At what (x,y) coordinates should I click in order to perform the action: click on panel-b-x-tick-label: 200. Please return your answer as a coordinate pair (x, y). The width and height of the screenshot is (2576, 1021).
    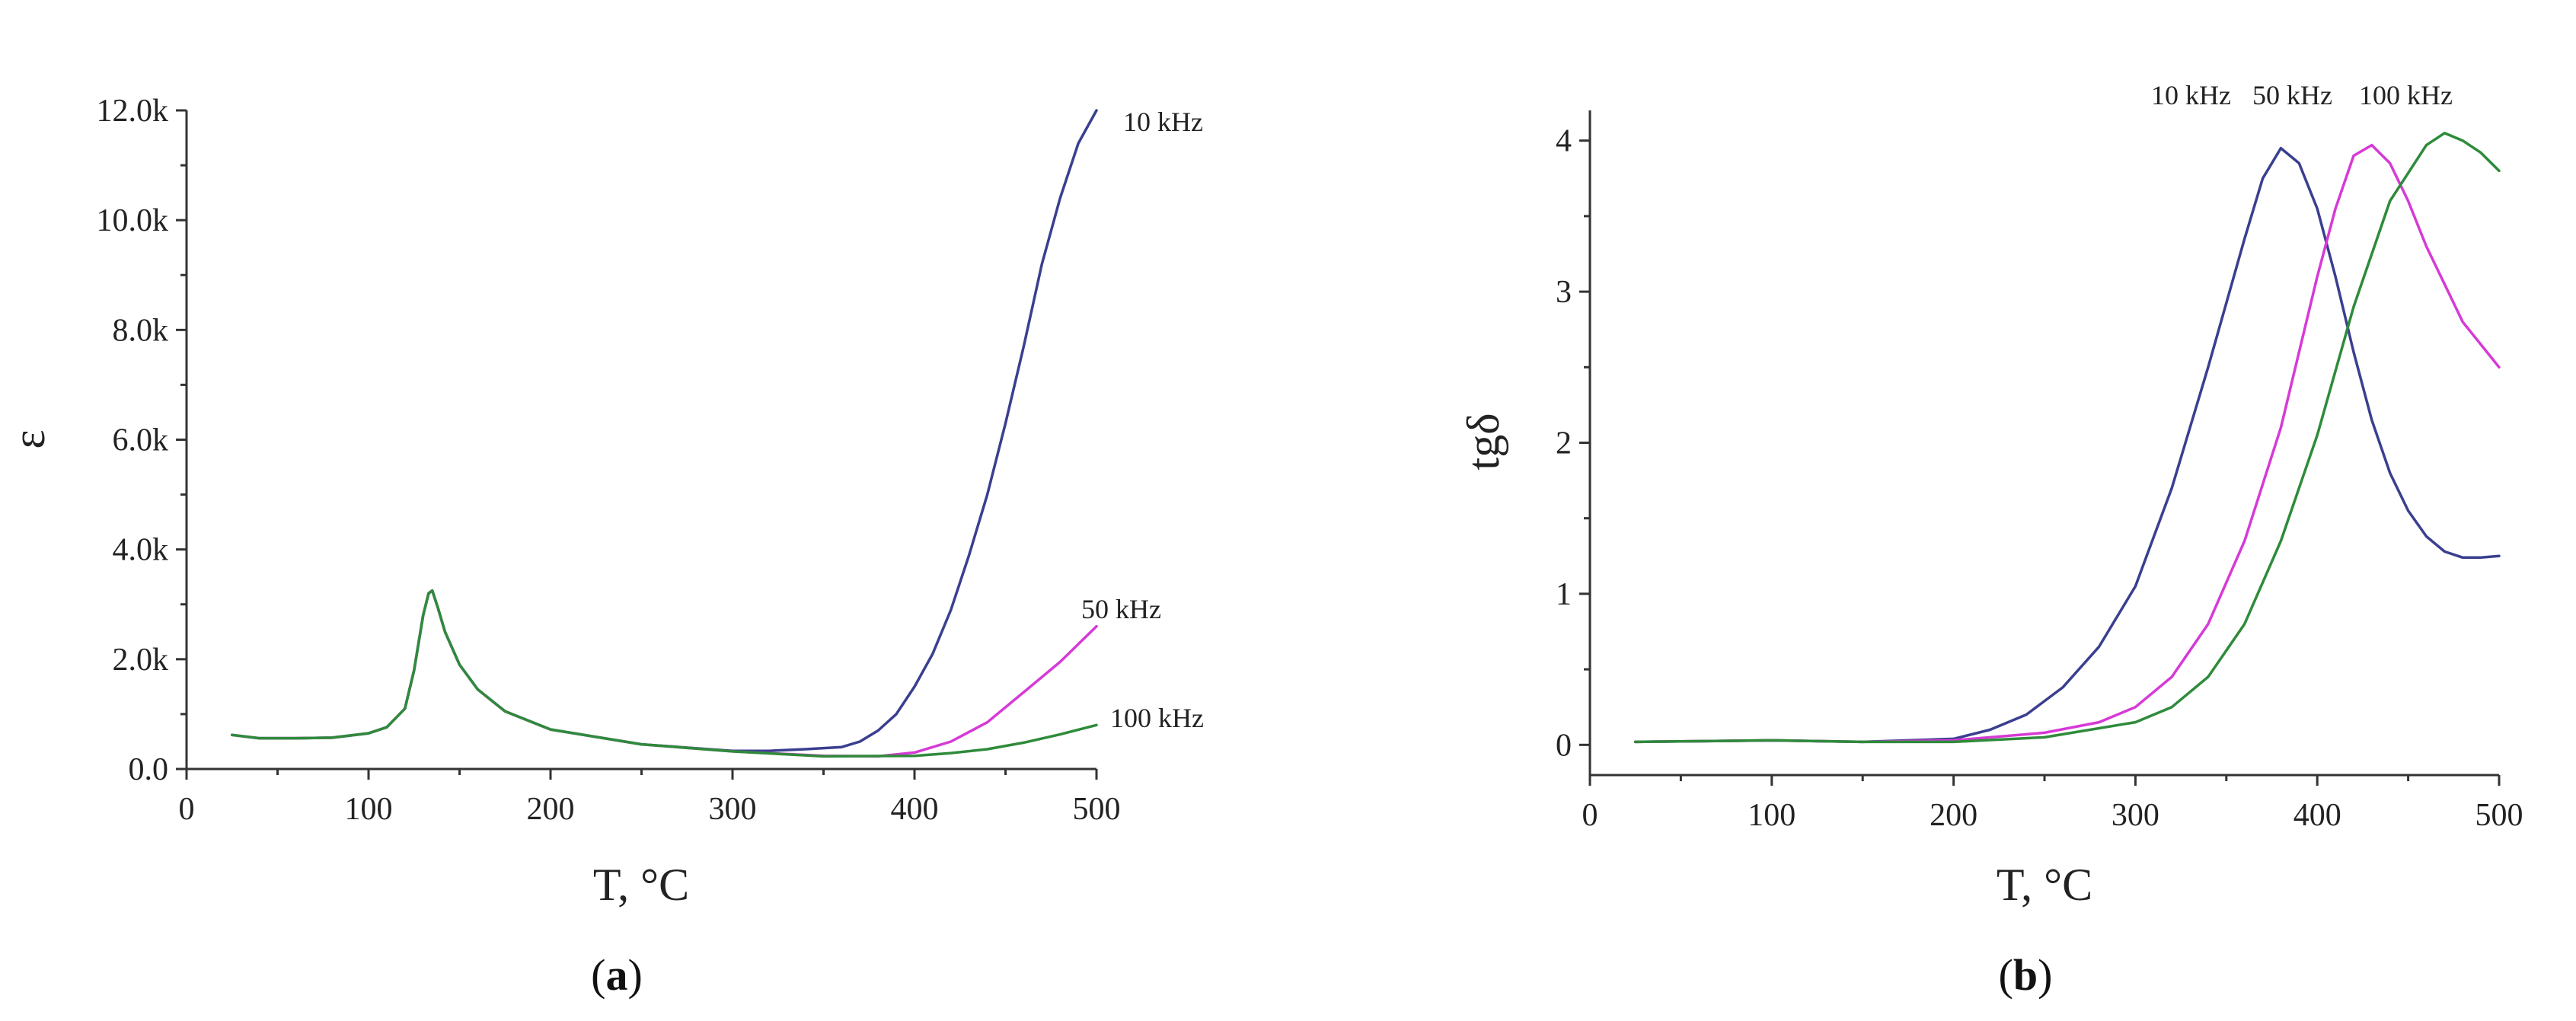
    Looking at the image, I should click on (1953, 815).